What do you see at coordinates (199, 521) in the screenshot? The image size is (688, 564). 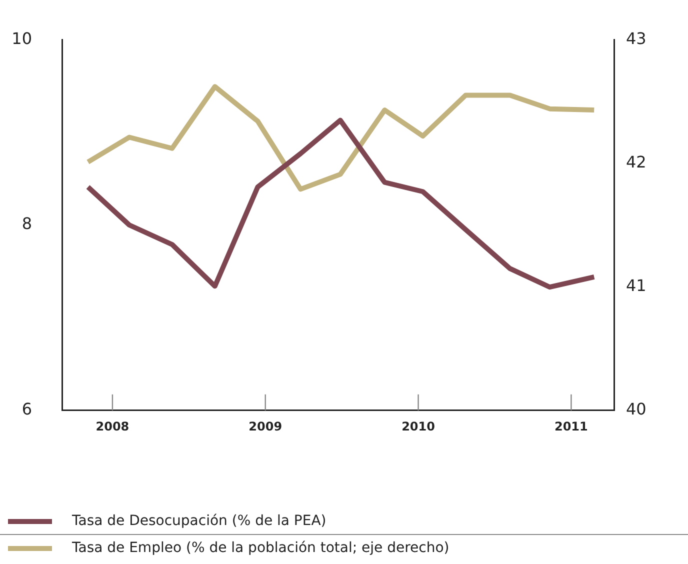 I see `legend-label: Tasa de Desocupación (% de la PEA)` at bounding box center [199, 521].